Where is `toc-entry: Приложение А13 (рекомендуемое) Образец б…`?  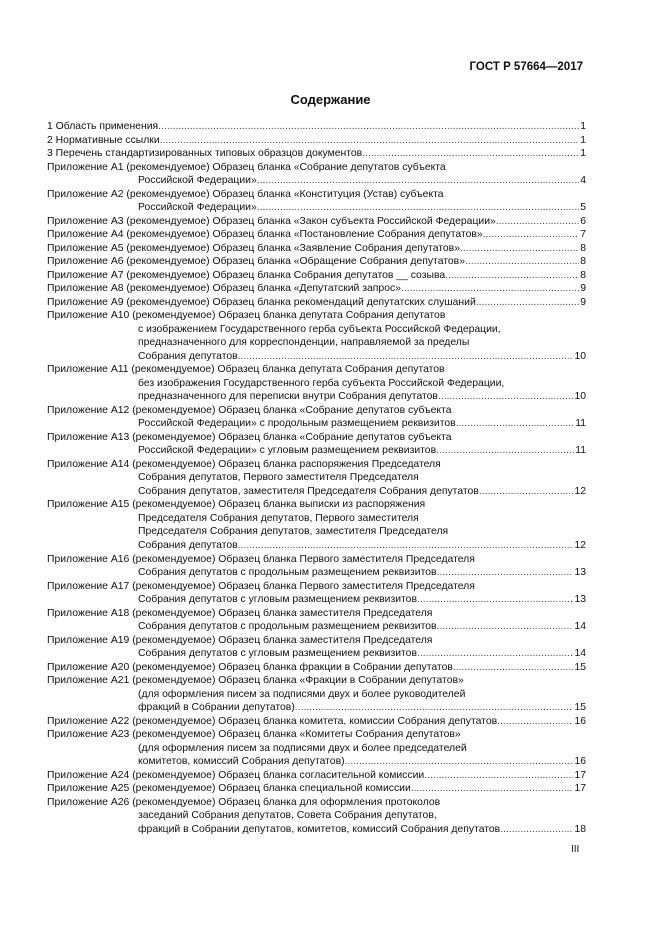
toc-entry: Приложение А13 (рекомендуемое) Образец б… is located at coordinates (316, 444).